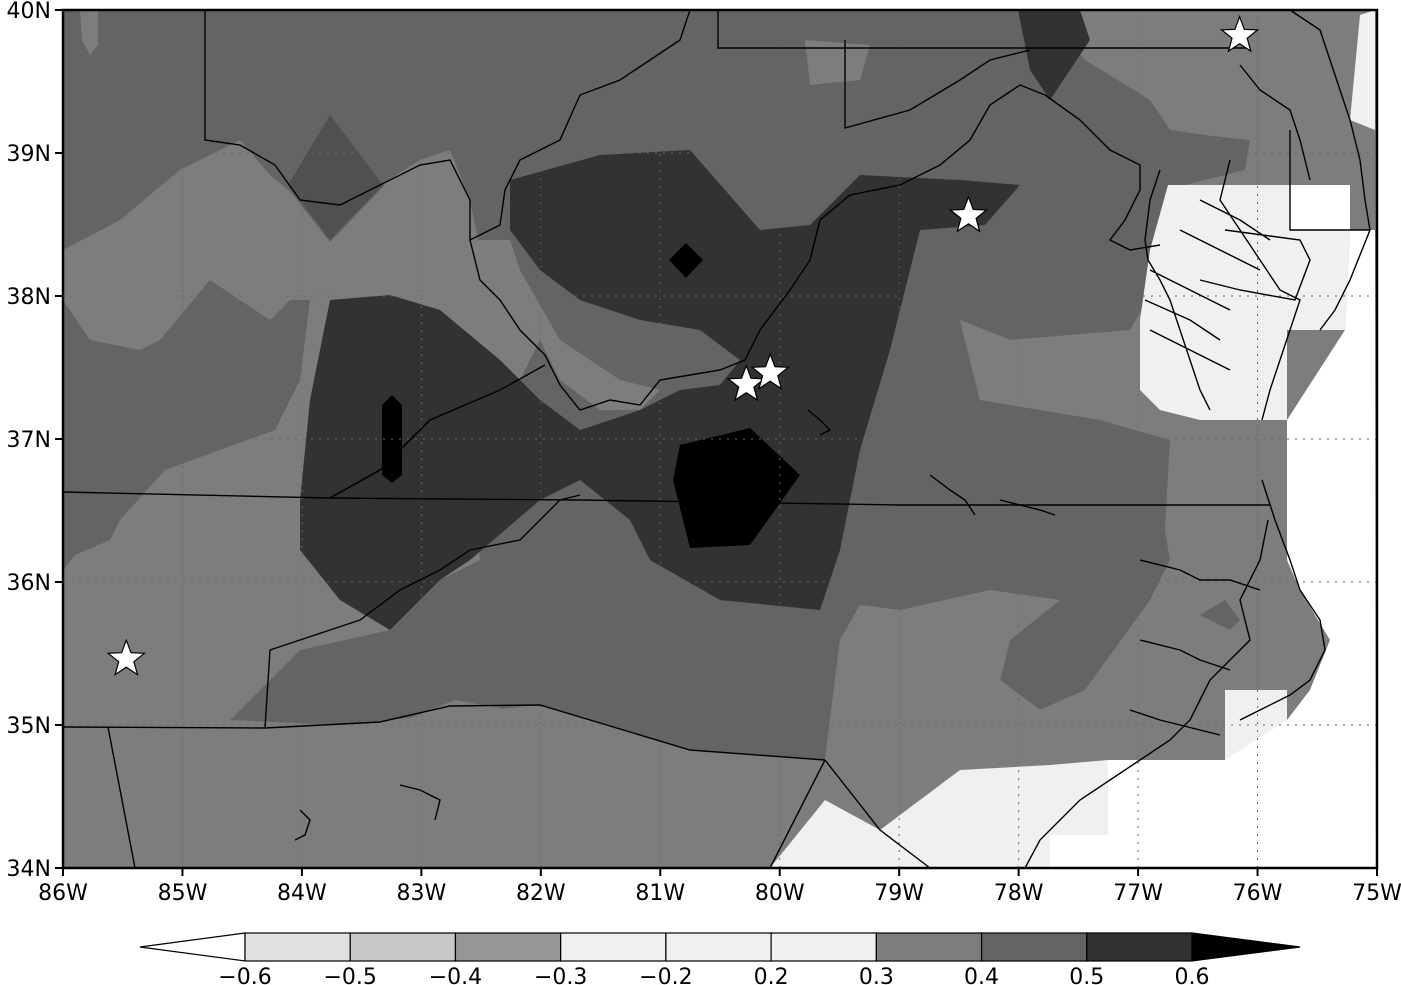 The height and width of the screenshot is (985, 1401). What do you see at coordinates (422, 611) in the screenshot?
I see `state-border-ga-nc` at bounding box center [422, 611].